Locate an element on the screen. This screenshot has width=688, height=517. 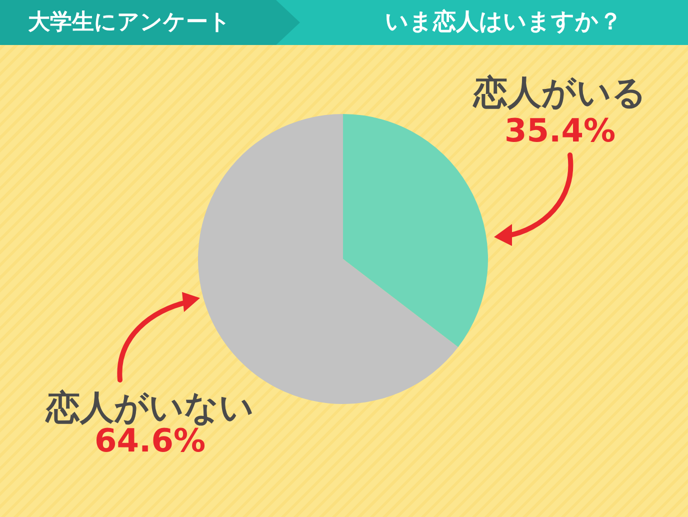
data-label: 35.4% is located at coordinates (560, 130).